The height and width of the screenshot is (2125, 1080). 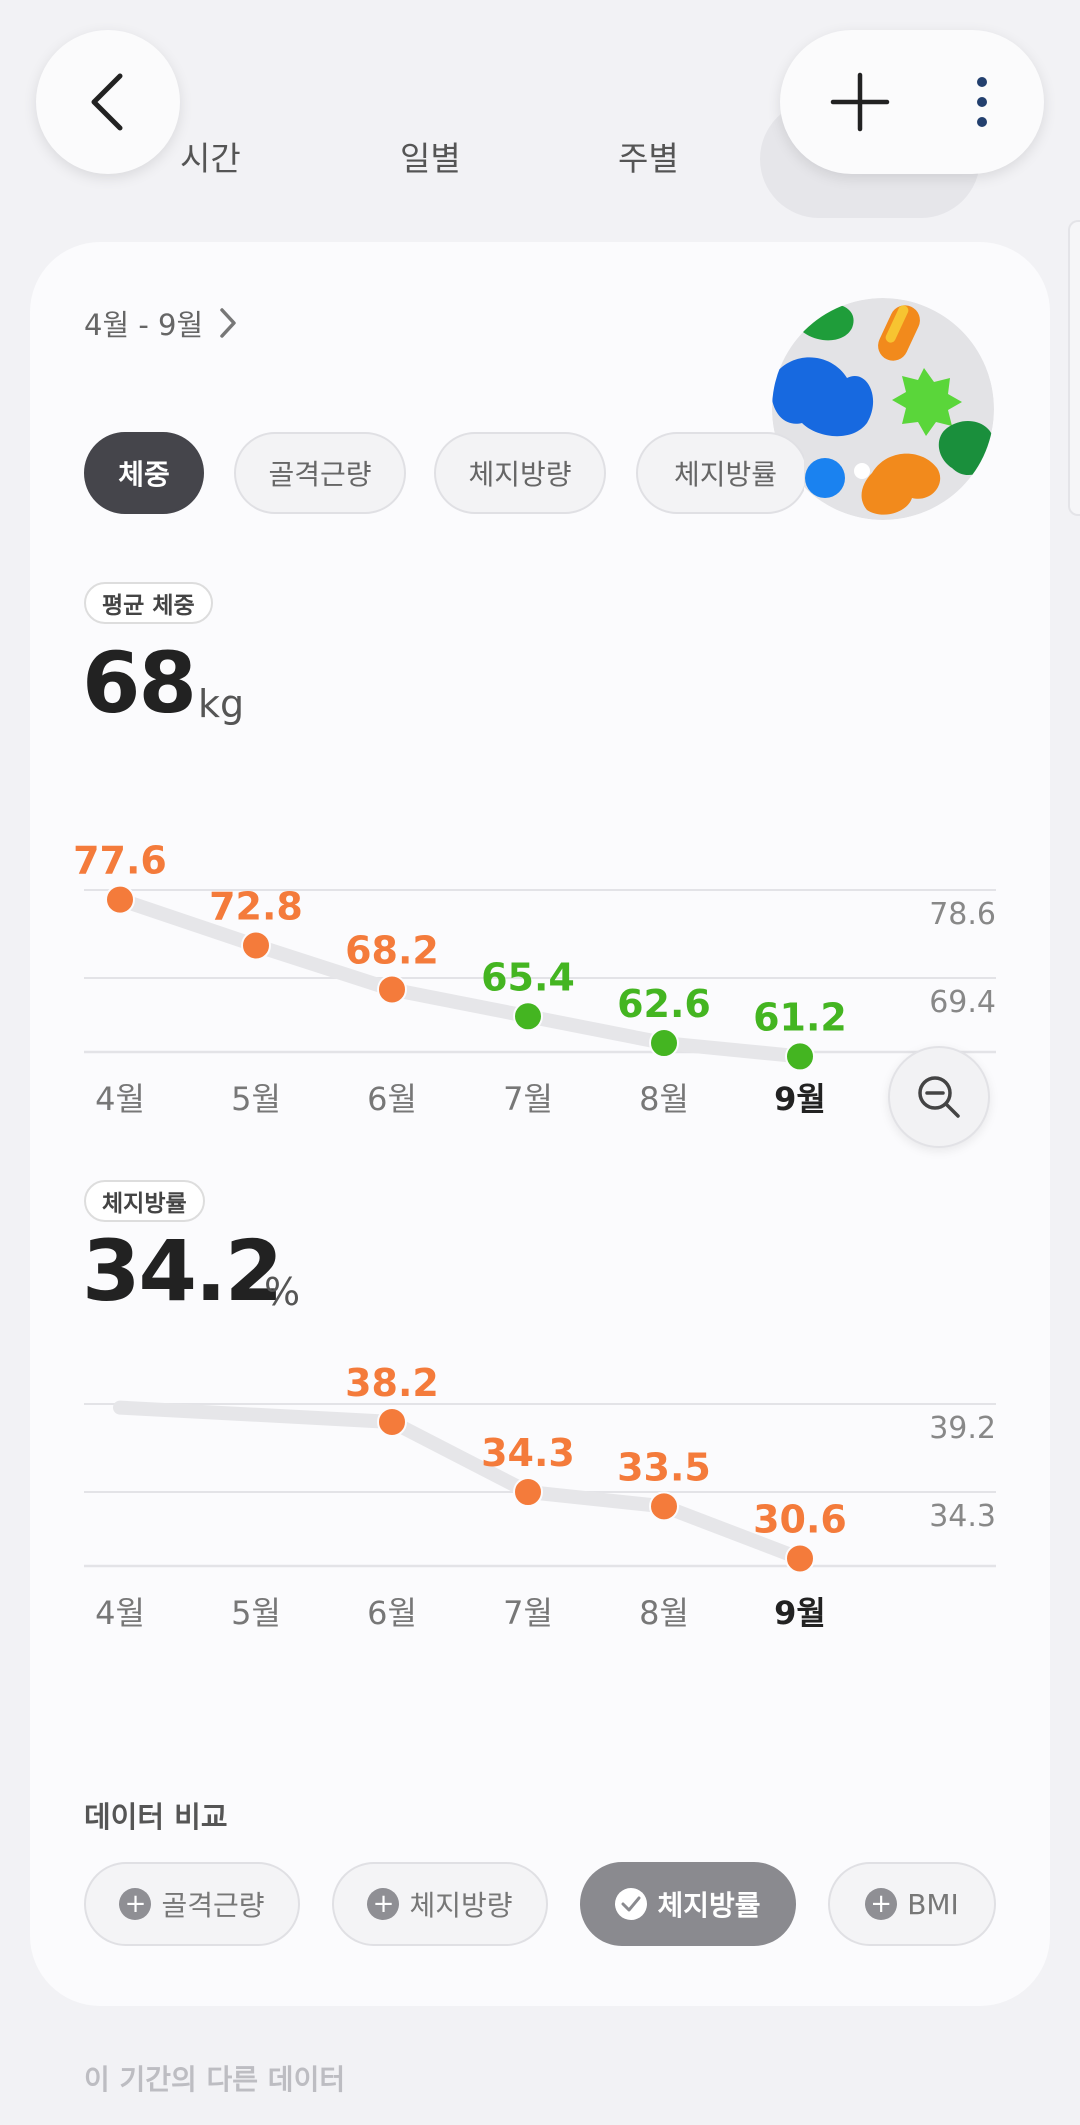 I want to click on chip-label: 체지방률, so click(x=709, y=1905).